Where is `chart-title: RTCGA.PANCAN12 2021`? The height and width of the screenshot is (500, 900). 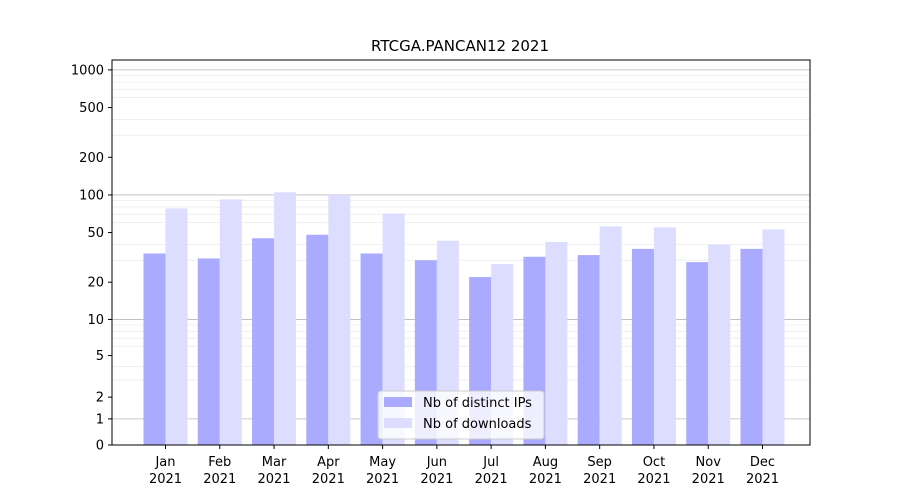 chart-title: RTCGA.PANCAN12 2021 is located at coordinates (460, 46).